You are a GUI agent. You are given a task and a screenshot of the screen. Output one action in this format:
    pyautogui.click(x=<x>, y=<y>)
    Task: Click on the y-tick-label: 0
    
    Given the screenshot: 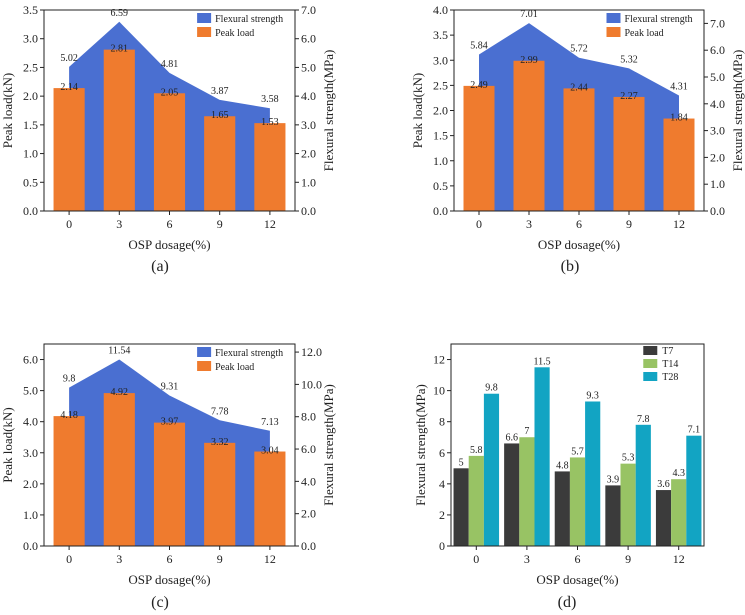 What is the action you would take?
    pyautogui.click(x=442, y=546)
    